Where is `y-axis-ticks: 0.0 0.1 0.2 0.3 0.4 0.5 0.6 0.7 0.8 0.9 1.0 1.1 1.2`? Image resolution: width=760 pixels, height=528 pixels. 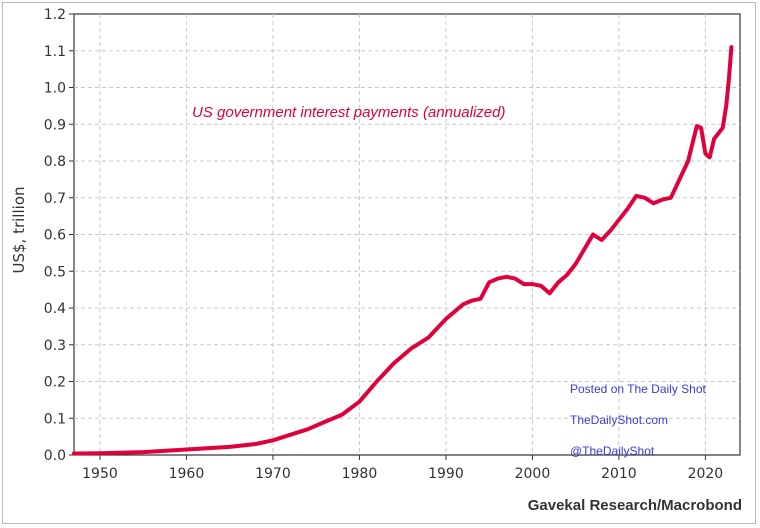
y-axis-ticks: 0.0 0.1 0.2 0.3 0.4 0.5 0.6 0.7 0.8 0.9 1.0 1.1 1.2 is located at coordinates (59, 235).